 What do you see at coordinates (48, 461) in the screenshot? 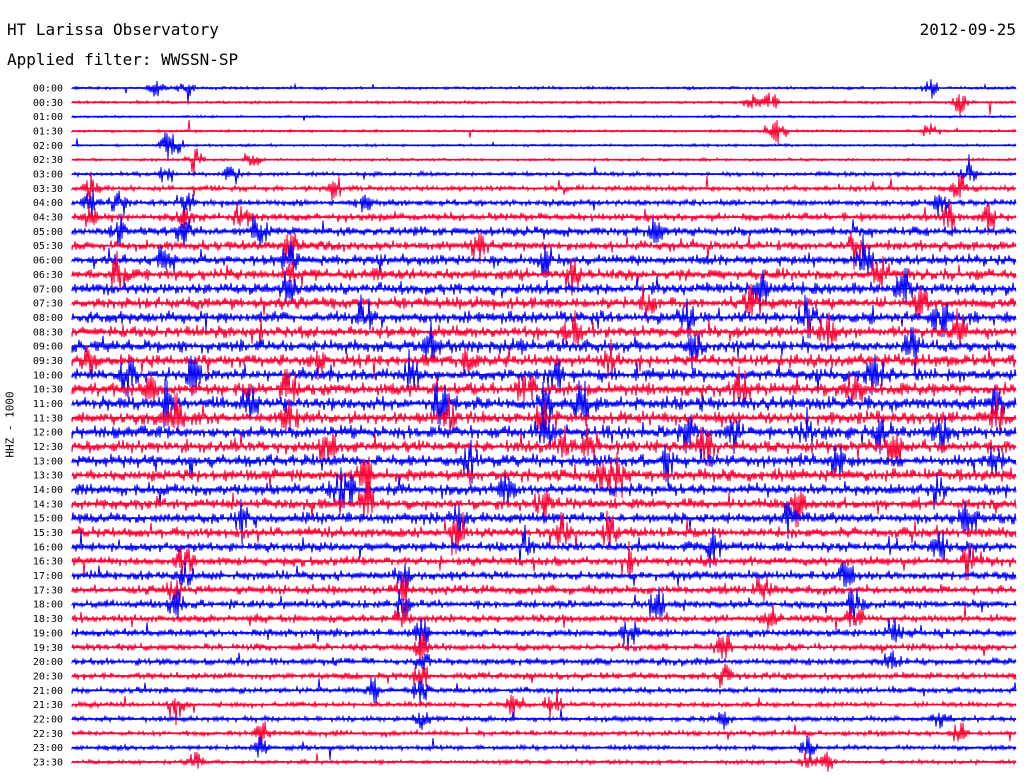
I see `trace-time-label: 13:00` at bounding box center [48, 461].